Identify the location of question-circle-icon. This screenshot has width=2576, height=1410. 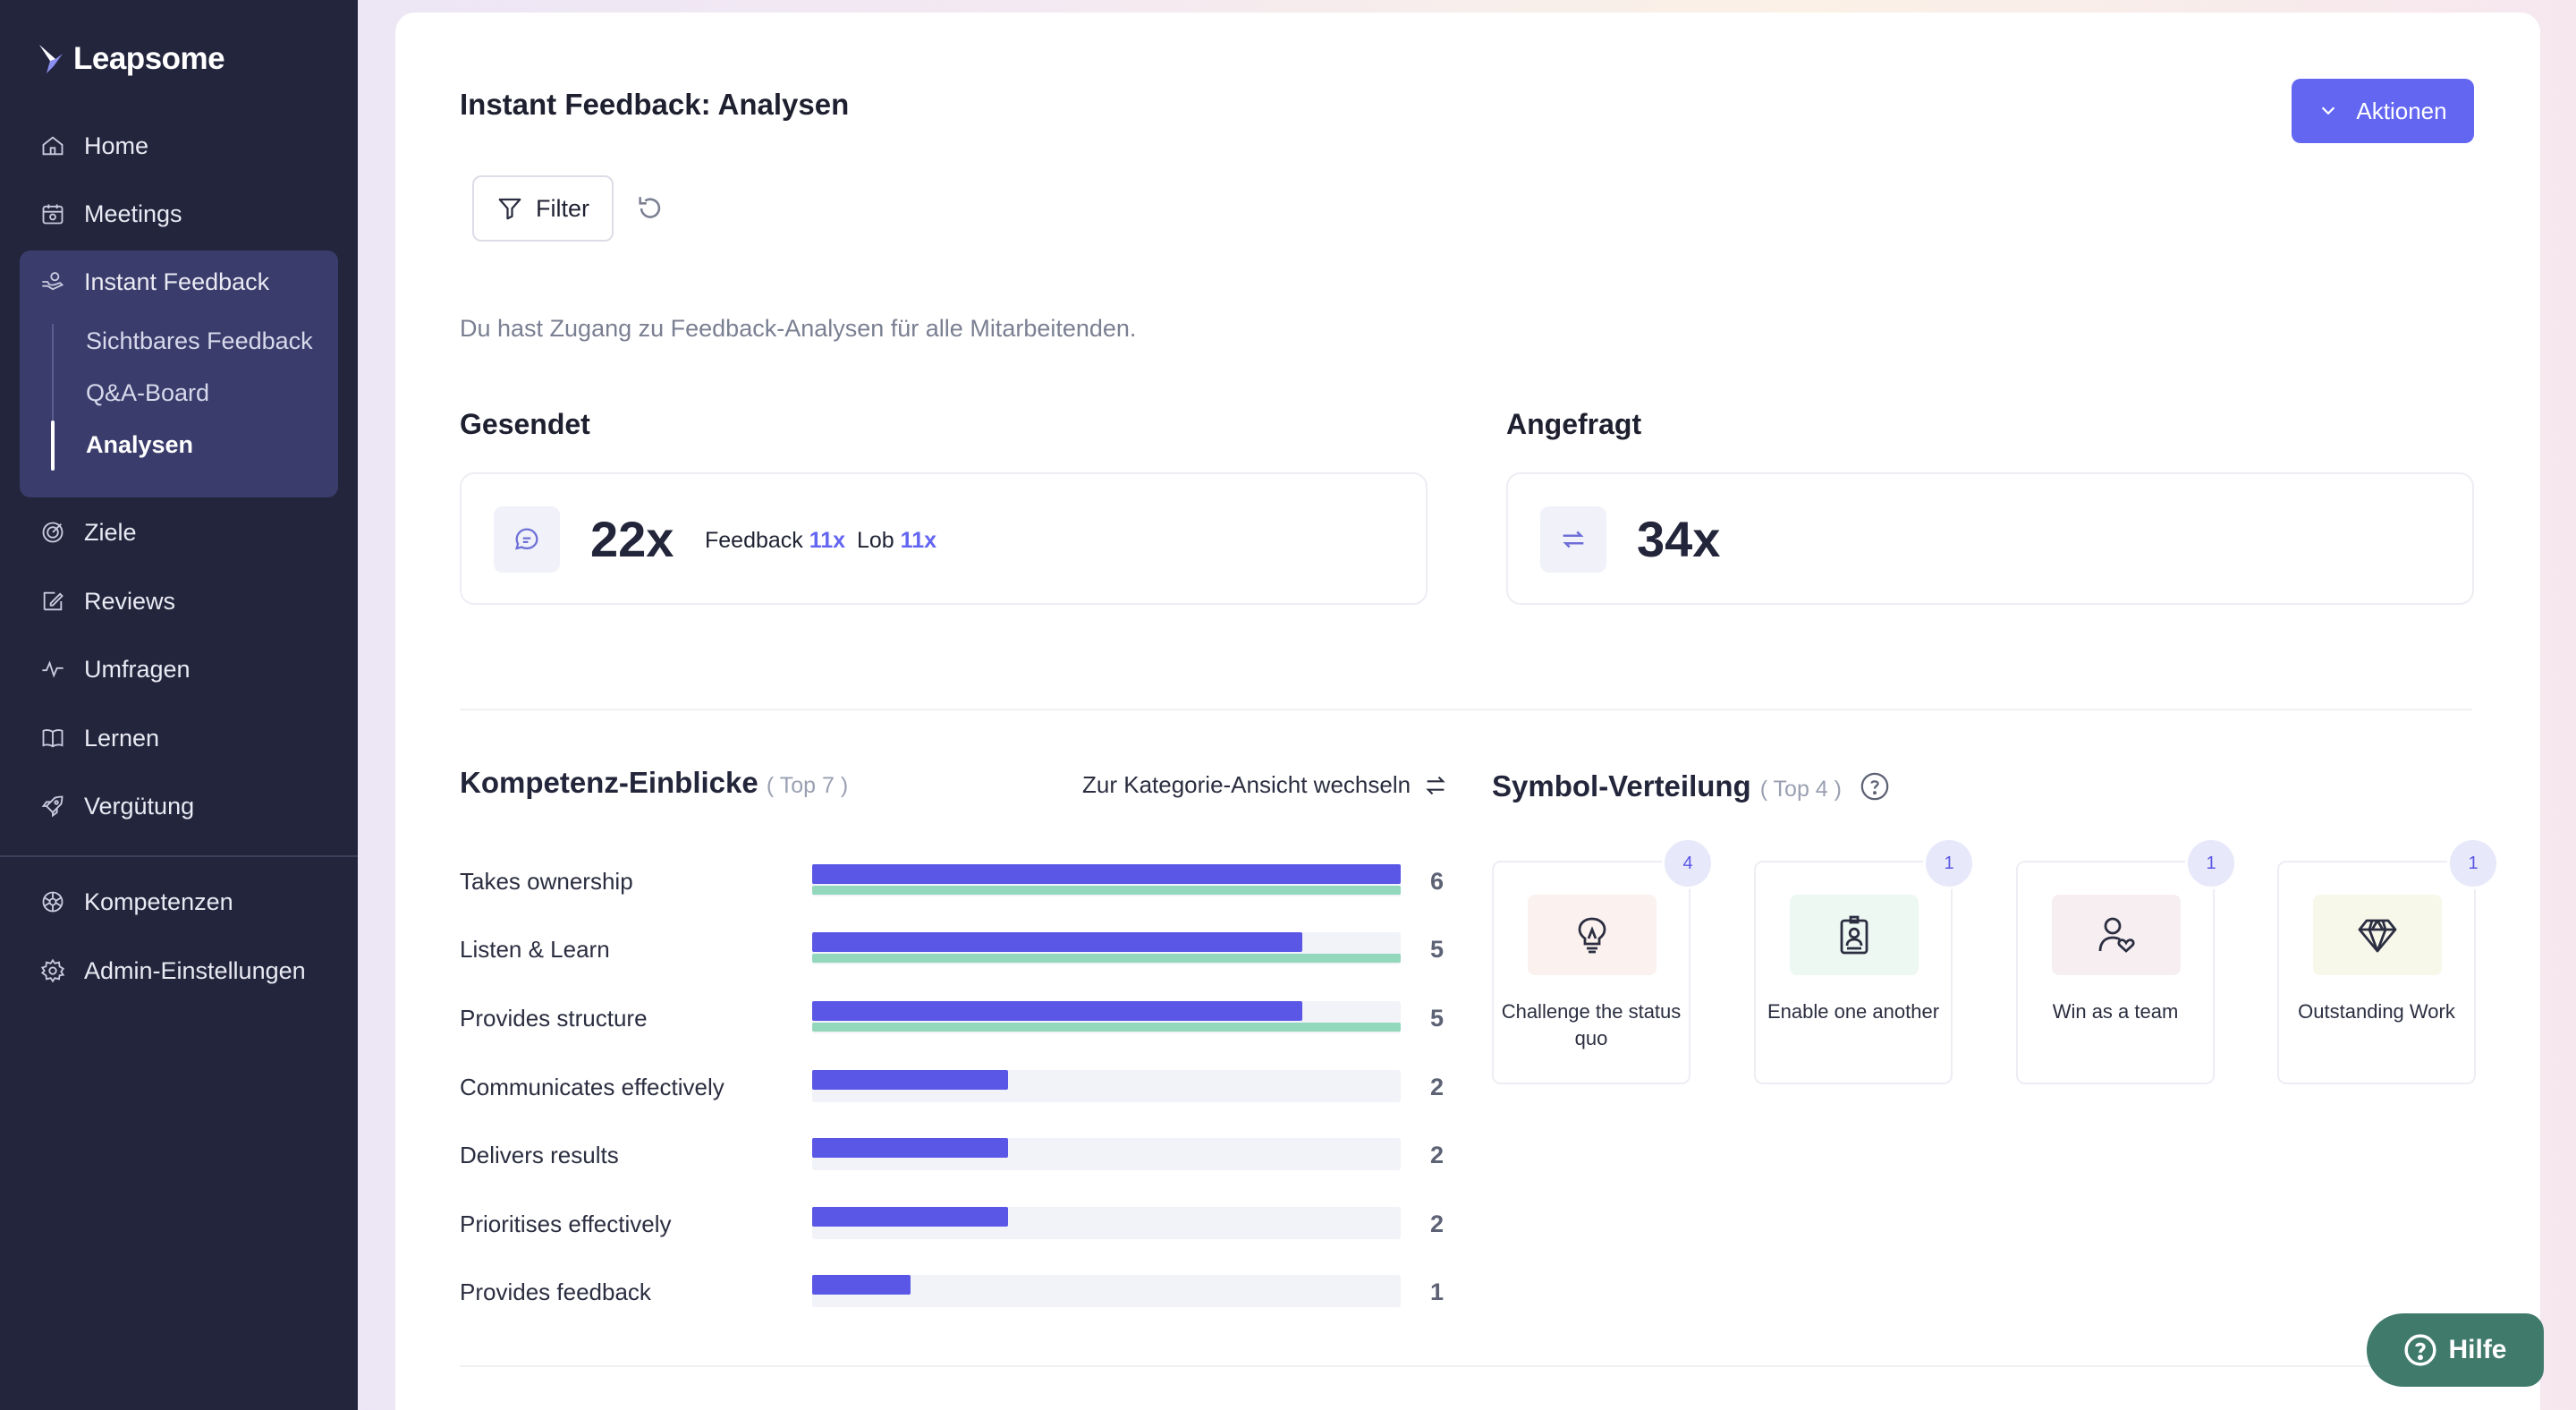
(1875, 786).